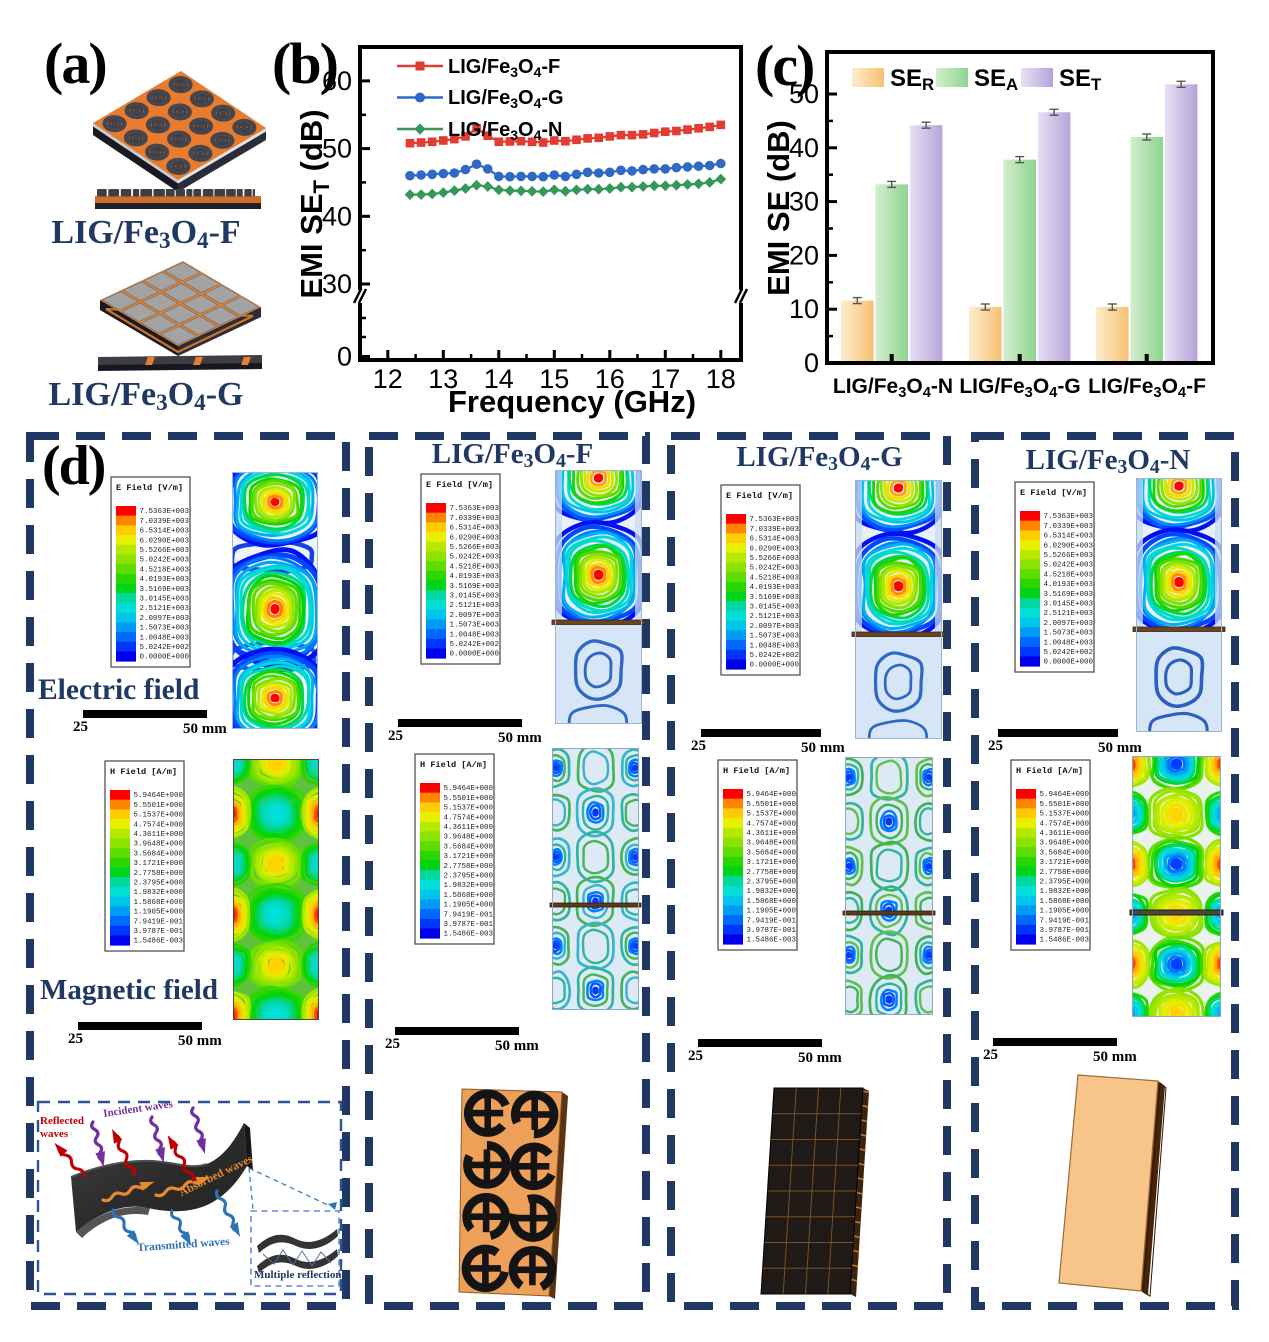 The image size is (1269, 1342). Describe the element at coordinates (778, 208) in the screenshot. I see `svg-text: EMI SE (dB)` at that location.